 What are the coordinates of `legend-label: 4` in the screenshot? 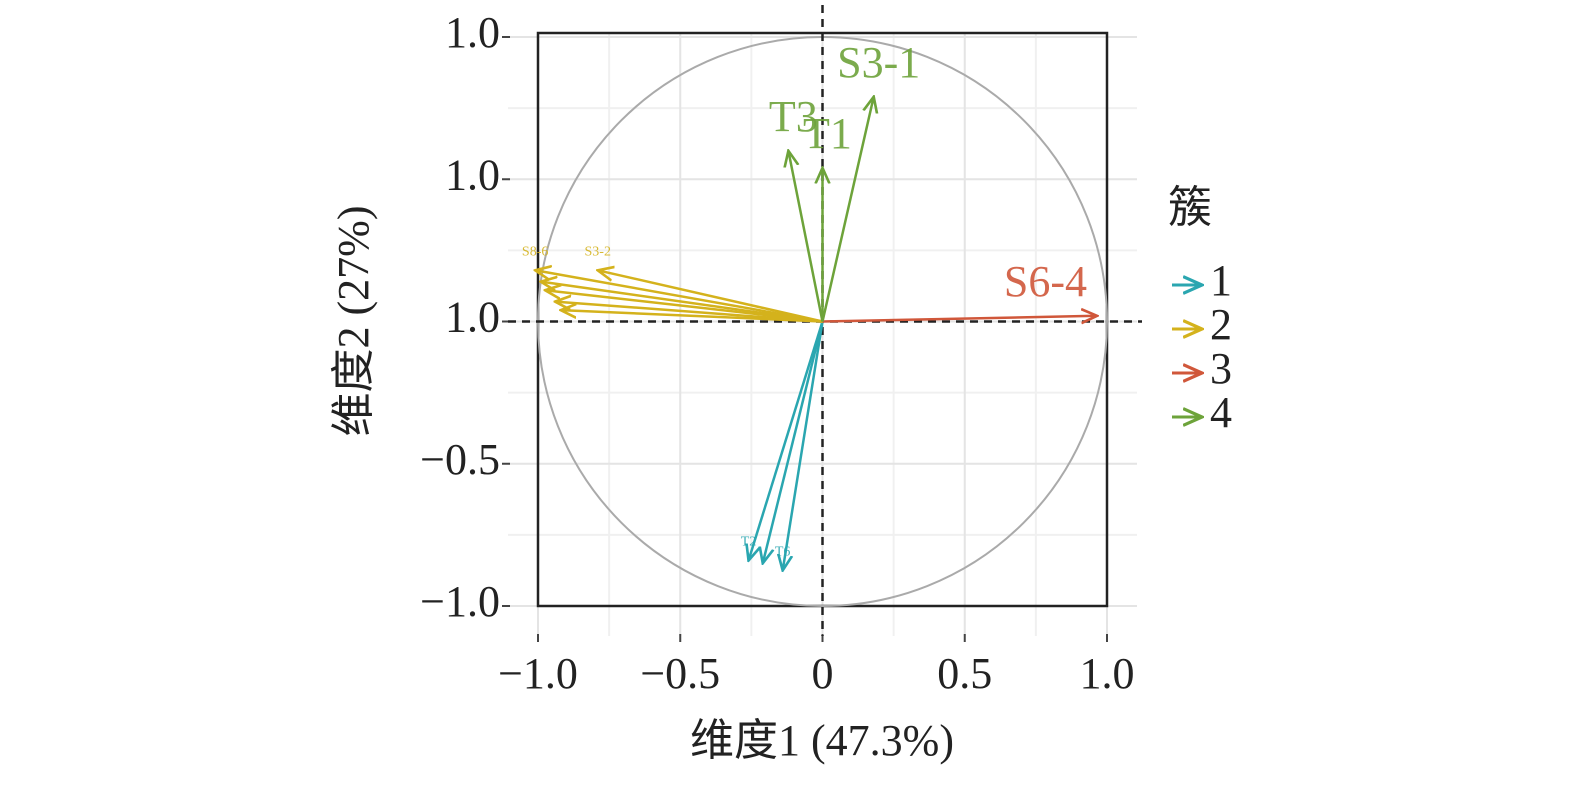 It's located at (1221, 412).